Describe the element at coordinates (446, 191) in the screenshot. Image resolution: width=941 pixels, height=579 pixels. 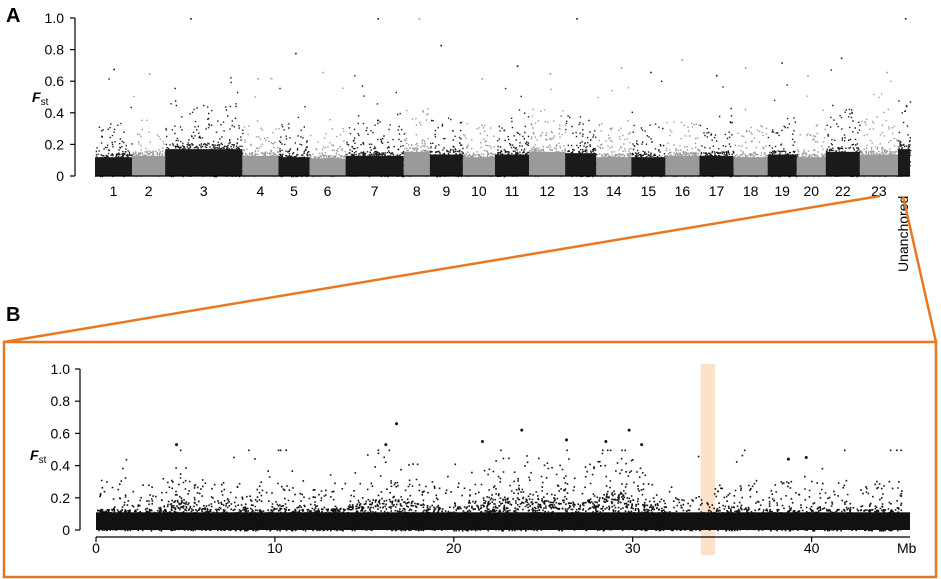
I see `panel-a-x-tick-label: 9` at that location.